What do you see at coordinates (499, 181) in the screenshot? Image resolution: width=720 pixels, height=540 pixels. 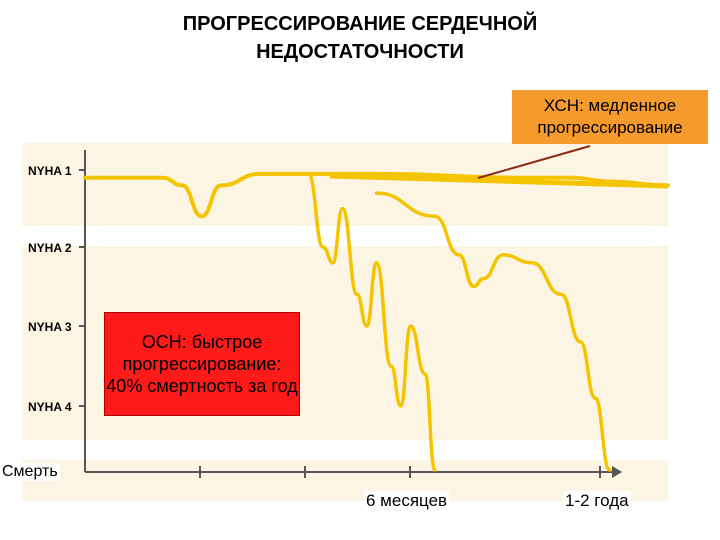 I see `chronic-trend-band` at bounding box center [499, 181].